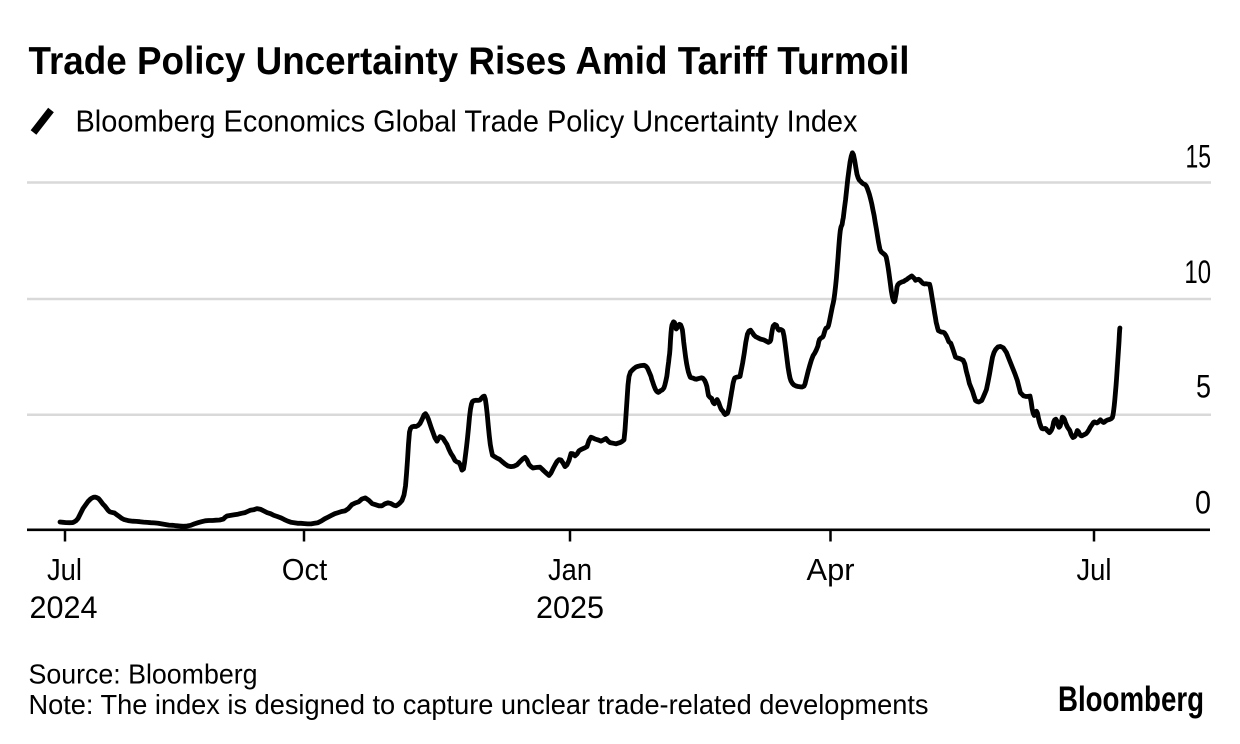 Image resolution: width=1240 pixels, height=744 pixels. What do you see at coordinates (305, 569) in the screenshot?
I see `svg-text: Oct` at bounding box center [305, 569].